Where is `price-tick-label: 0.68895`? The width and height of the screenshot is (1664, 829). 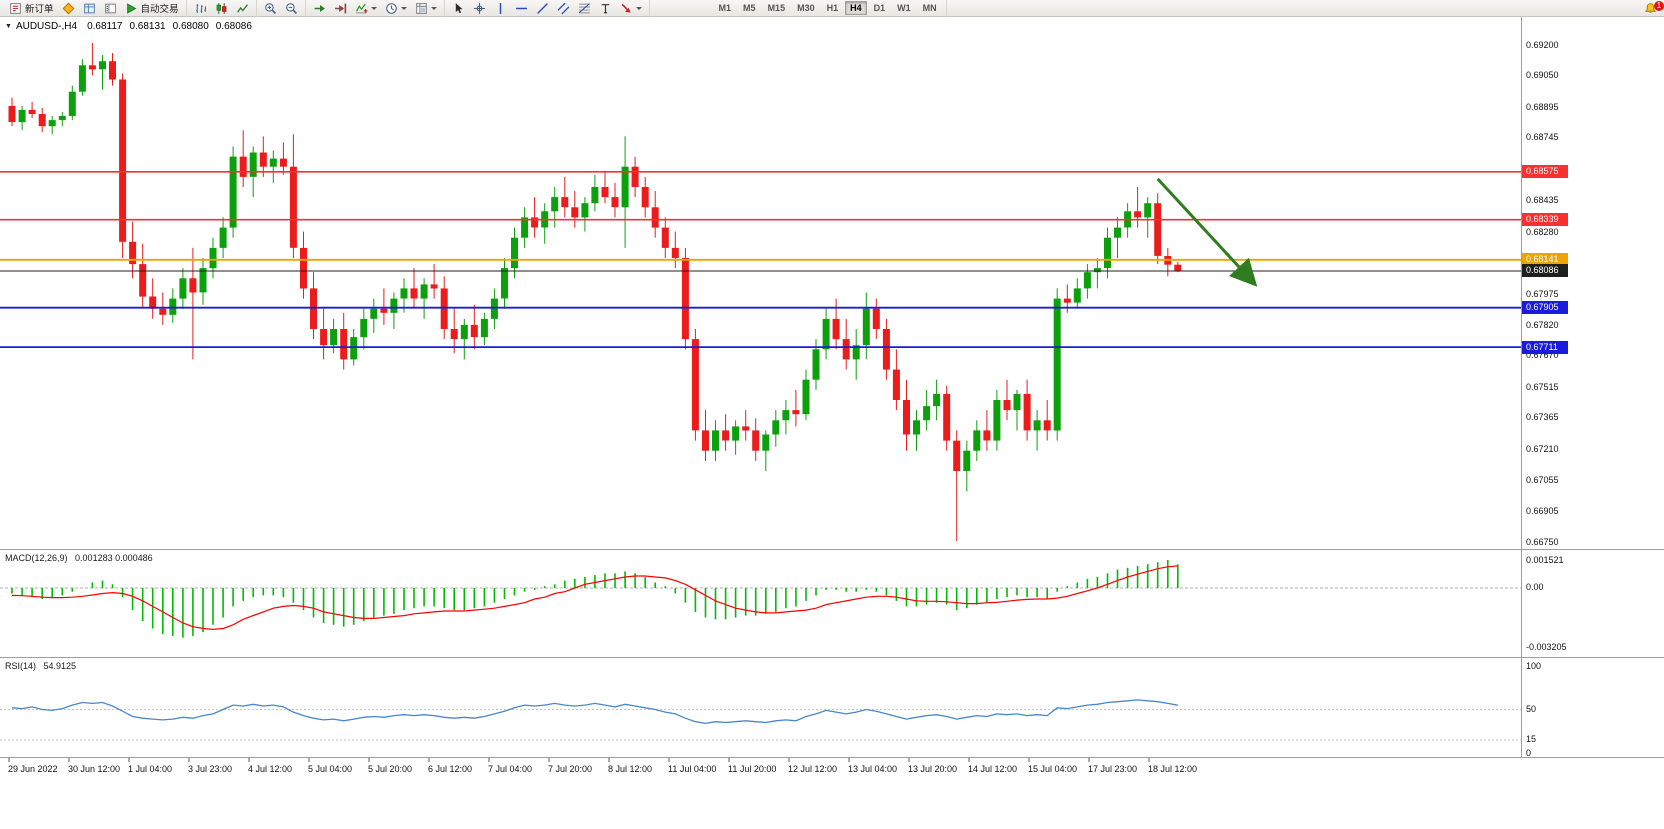 price-tick-label: 0.68895 is located at coordinates (1542, 107).